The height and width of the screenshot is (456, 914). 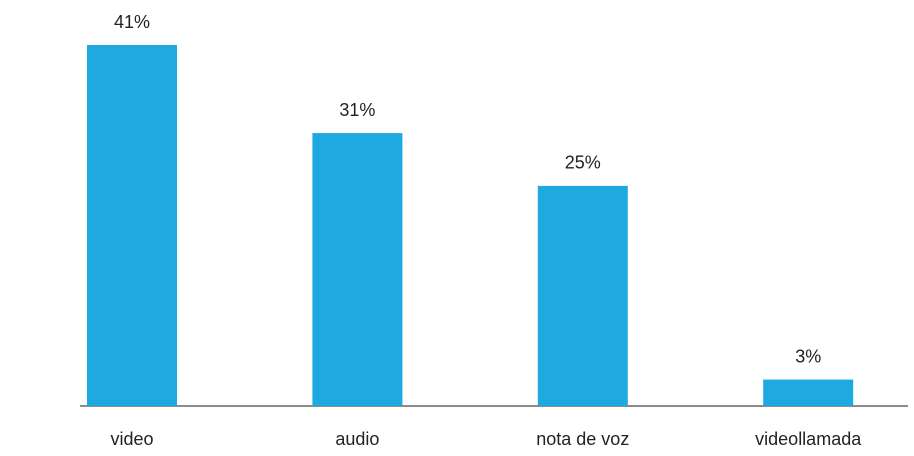 What do you see at coordinates (132, 22) in the screenshot?
I see `data-label: 41%` at bounding box center [132, 22].